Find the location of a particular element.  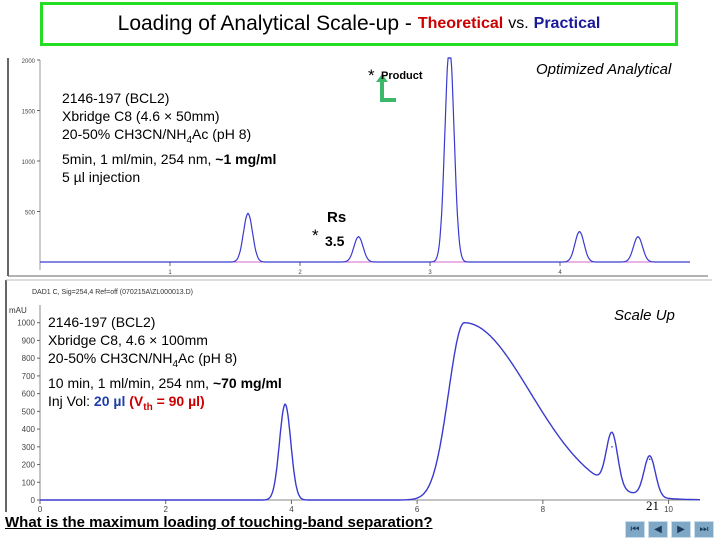

bottom-y-tick-label-8: 800 is located at coordinates (29, 358).